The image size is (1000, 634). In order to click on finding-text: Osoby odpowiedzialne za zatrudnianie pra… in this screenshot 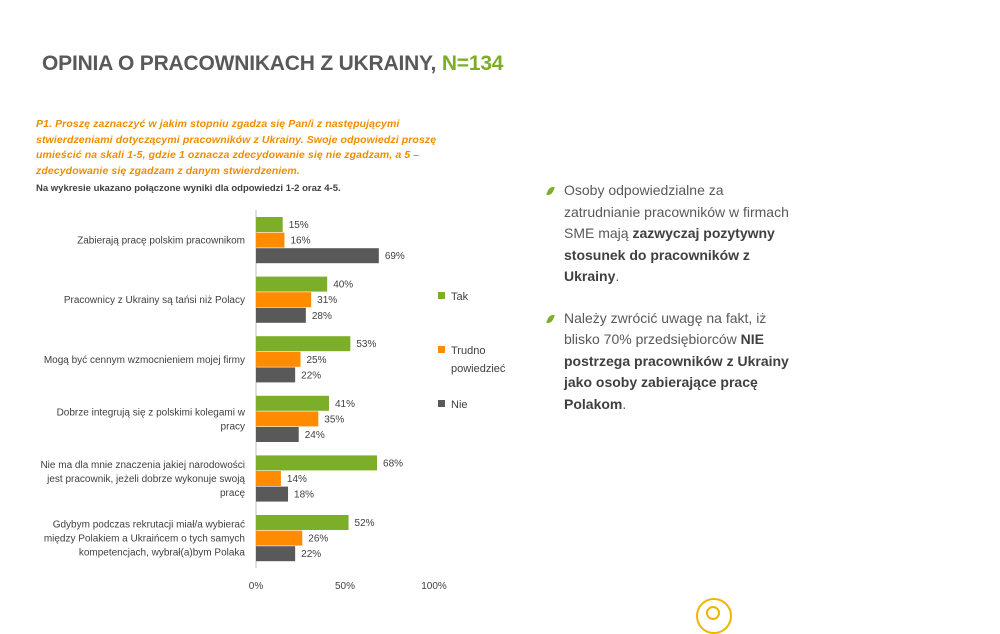, I will do `click(676, 211)`.